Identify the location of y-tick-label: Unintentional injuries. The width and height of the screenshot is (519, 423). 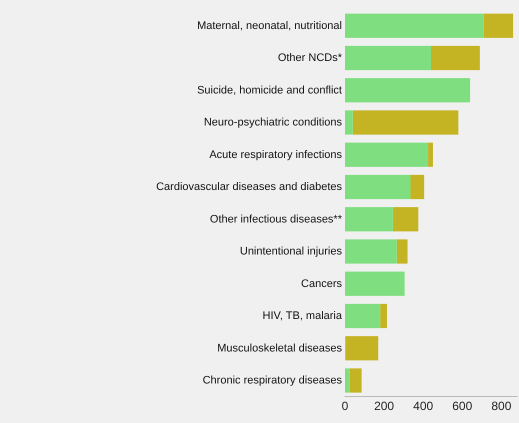
(291, 252).